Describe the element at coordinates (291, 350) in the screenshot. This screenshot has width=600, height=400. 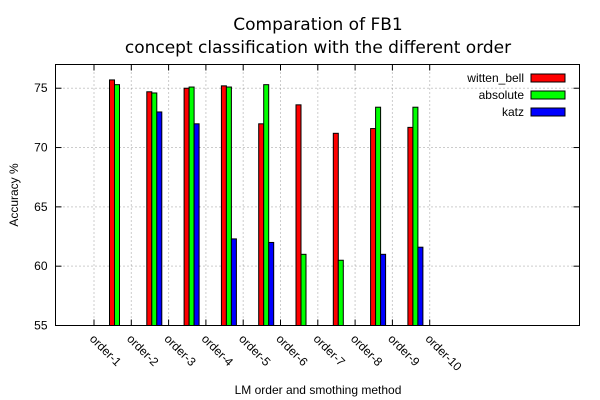
I see `x-tick-label: order-6` at that location.